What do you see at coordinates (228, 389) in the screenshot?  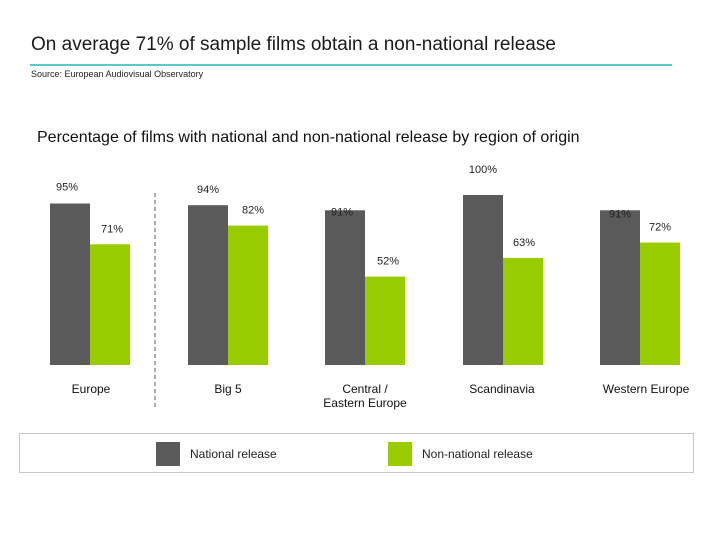 I see `category-label-1: Big 5` at bounding box center [228, 389].